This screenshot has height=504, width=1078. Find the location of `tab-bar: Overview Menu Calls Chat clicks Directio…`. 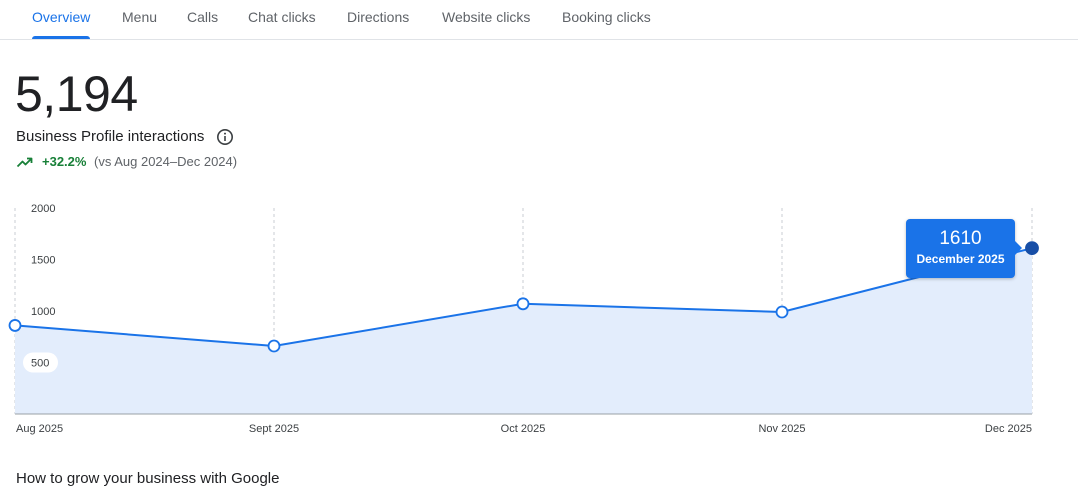

tab-bar: Overview Menu Calls Chat clicks Directio… is located at coordinates (539, 20).